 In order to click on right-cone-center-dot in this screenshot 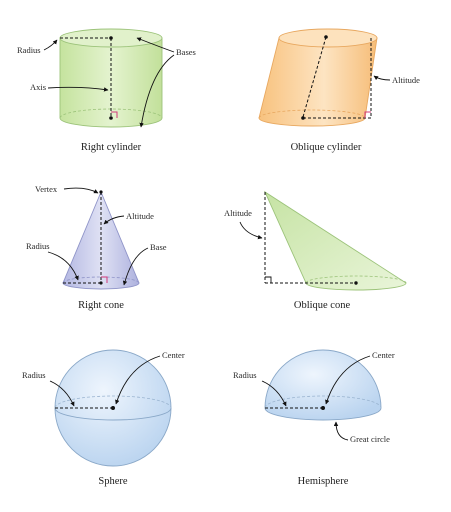, I will do `click(101, 283)`.